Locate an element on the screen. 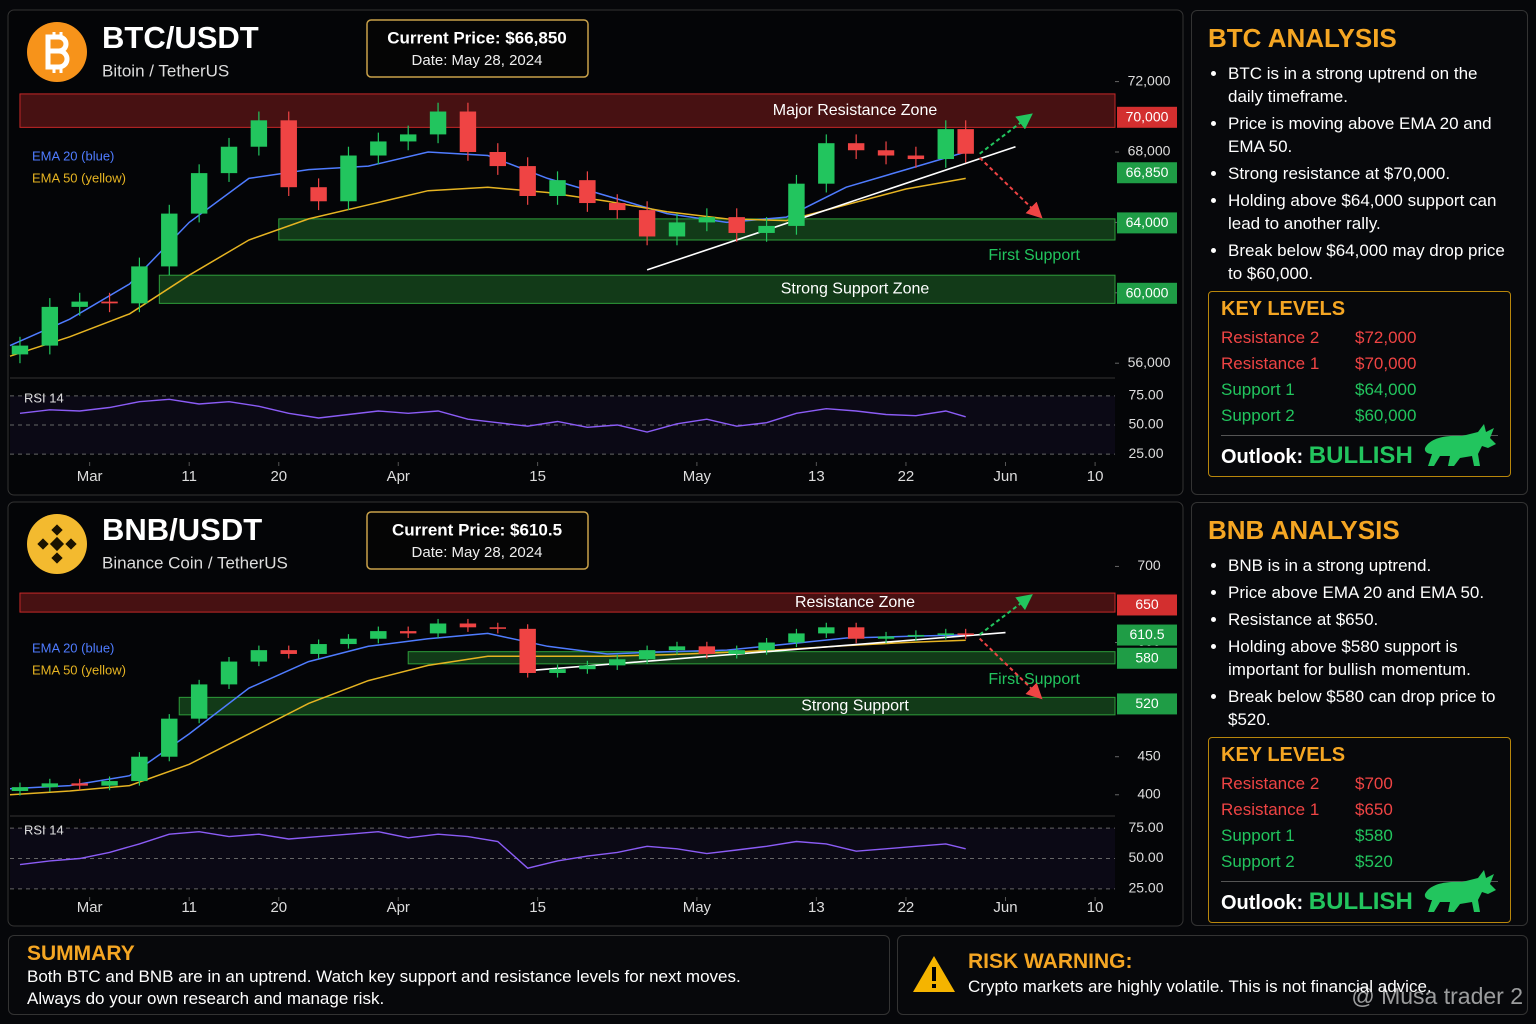 This screenshot has width=1536, height=1024. y-tick-label: 56,000 is located at coordinates (1149, 362).